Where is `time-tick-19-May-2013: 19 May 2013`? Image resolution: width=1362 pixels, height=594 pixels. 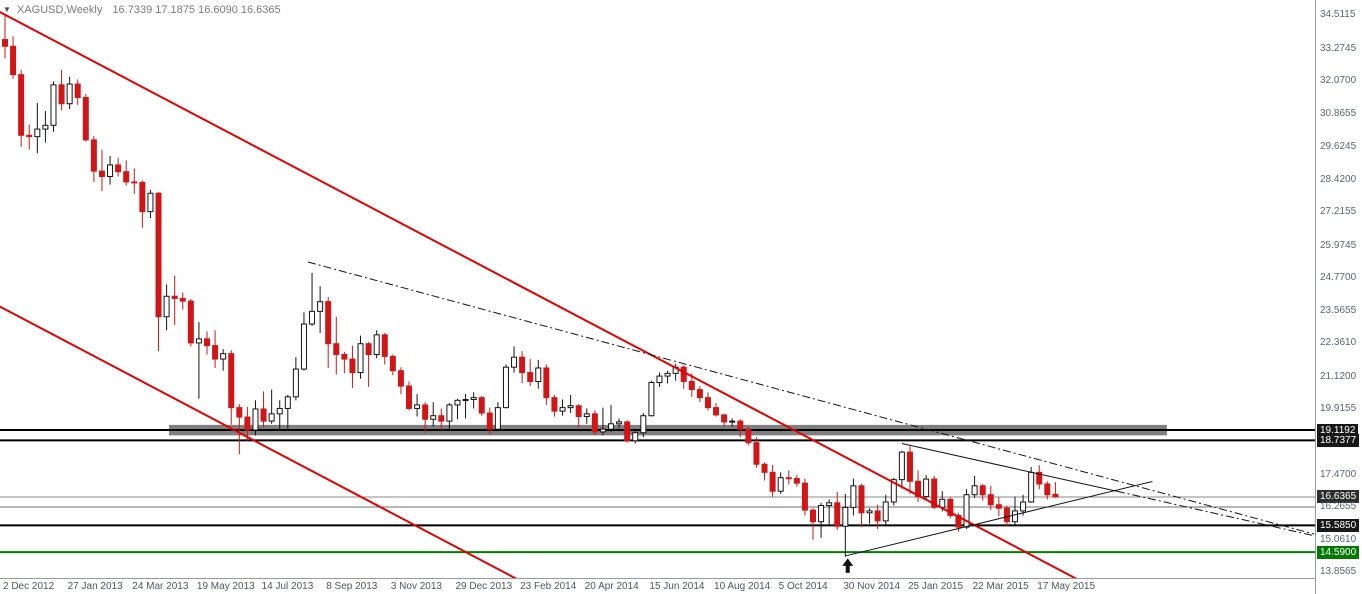 time-tick-19-May-2013: 19 May 2013 is located at coordinates (225, 586).